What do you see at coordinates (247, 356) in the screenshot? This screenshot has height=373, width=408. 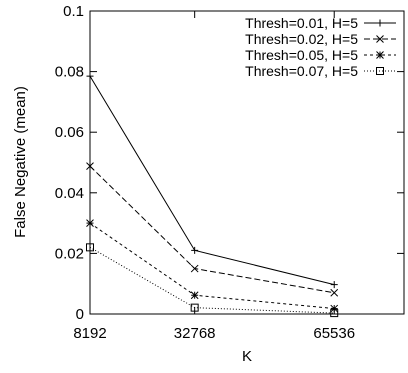 I see `x-axis-title: K` at bounding box center [247, 356].